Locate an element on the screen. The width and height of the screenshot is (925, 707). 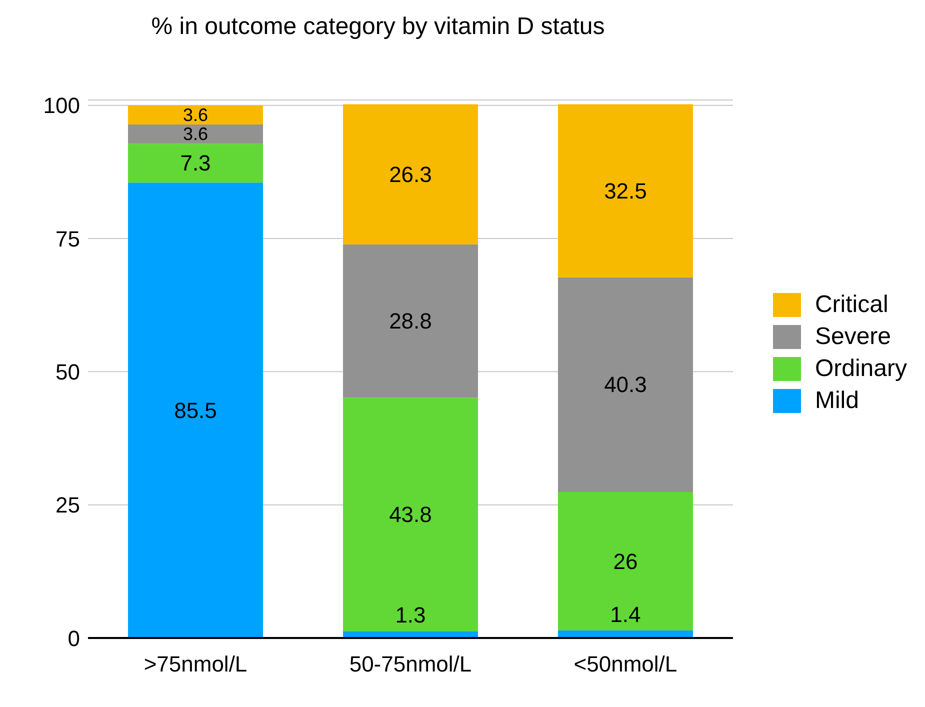
x-tick-label: 50-75nmol/L is located at coordinates (410, 664).